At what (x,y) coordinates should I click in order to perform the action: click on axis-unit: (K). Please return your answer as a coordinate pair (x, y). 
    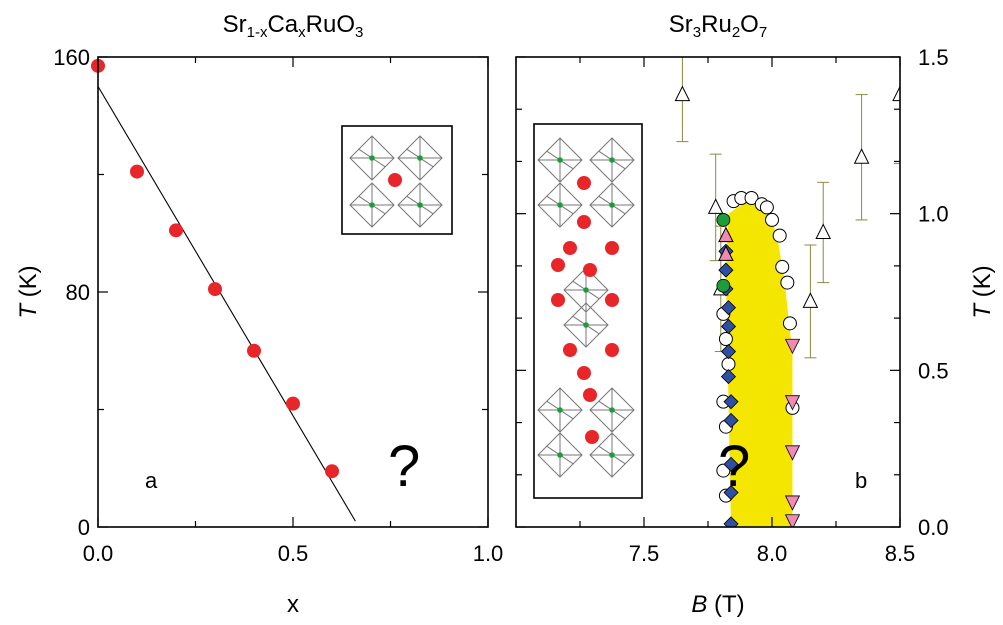
    Looking at the image, I should click on (982, 284).